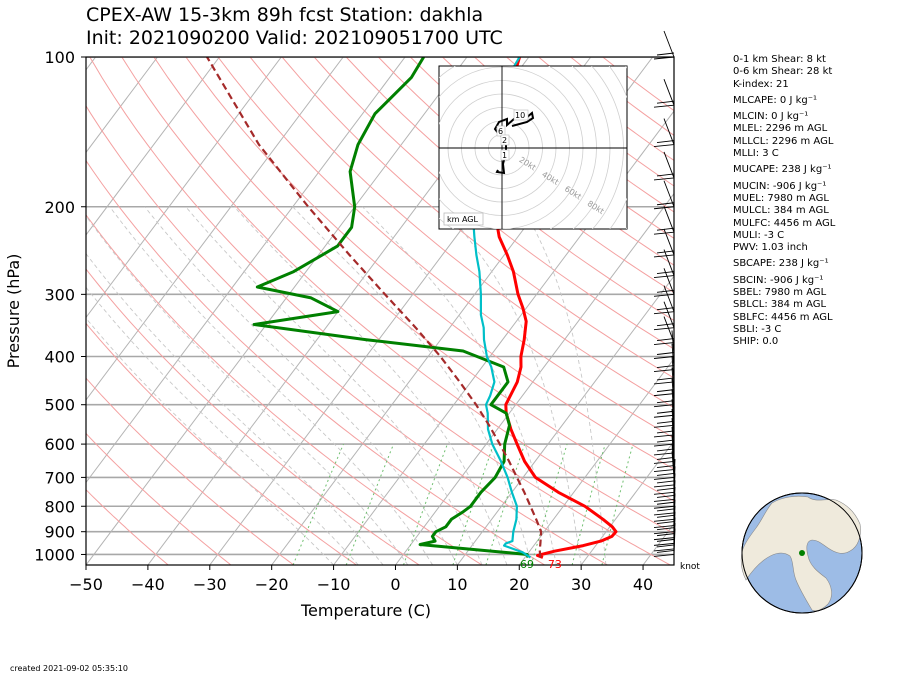 The image size is (906, 675). What do you see at coordinates (759, 235) in the screenshot?
I see `index-line: MULI: -3 C` at bounding box center [759, 235].